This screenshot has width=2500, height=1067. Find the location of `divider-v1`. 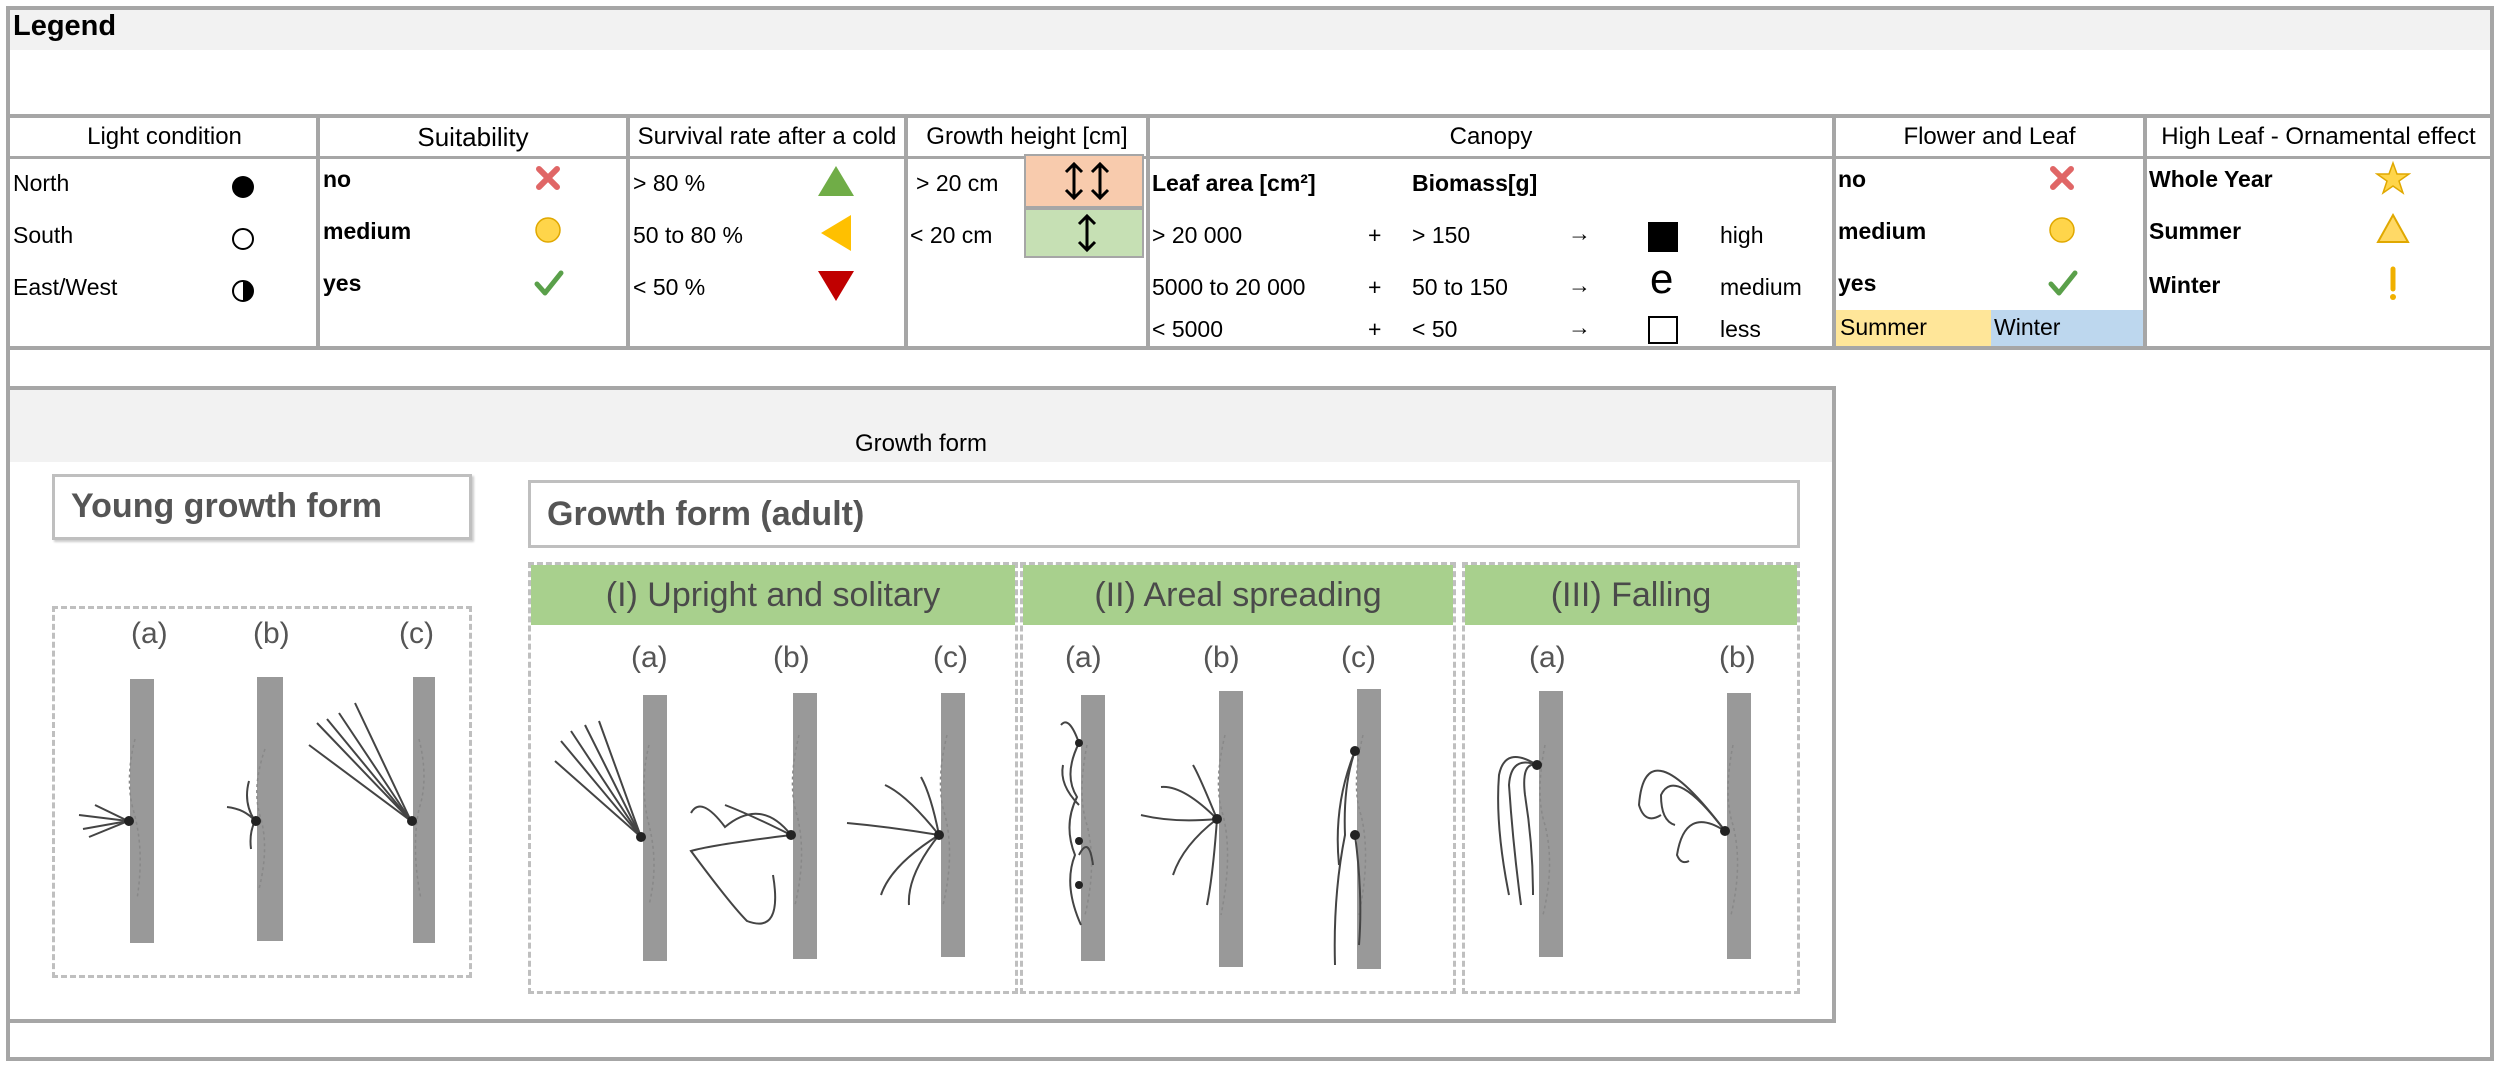

divider-v1 is located at coordinates (318, 232).